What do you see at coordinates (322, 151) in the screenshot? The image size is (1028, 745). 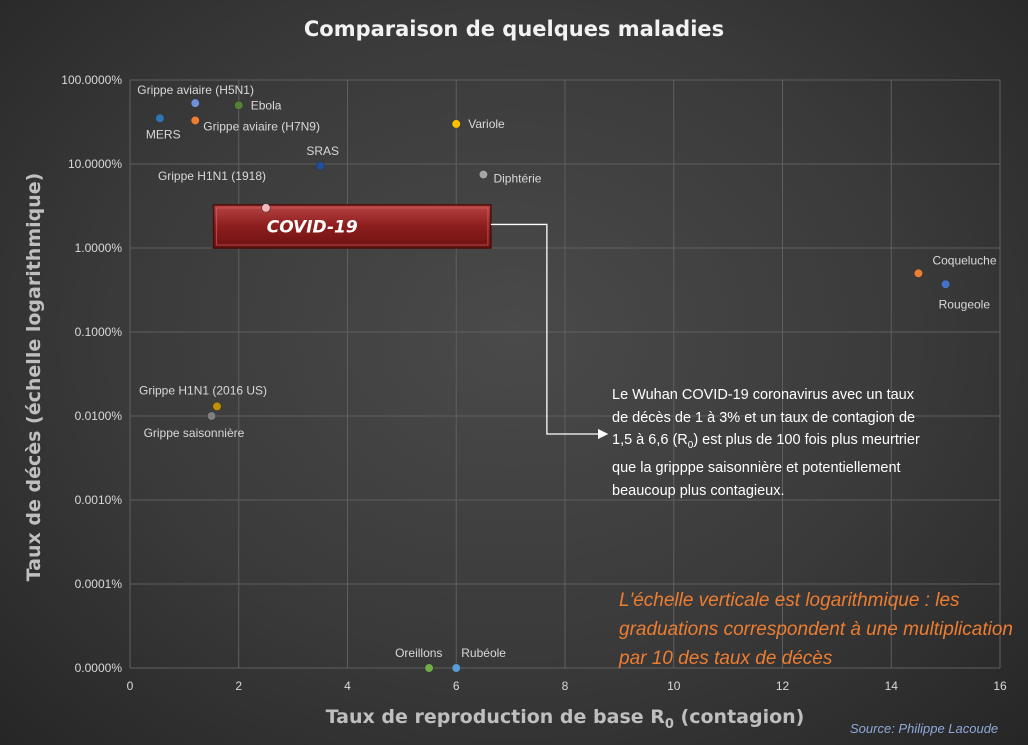 I see `point-label: SRAS` at bounding box center [322, 151].